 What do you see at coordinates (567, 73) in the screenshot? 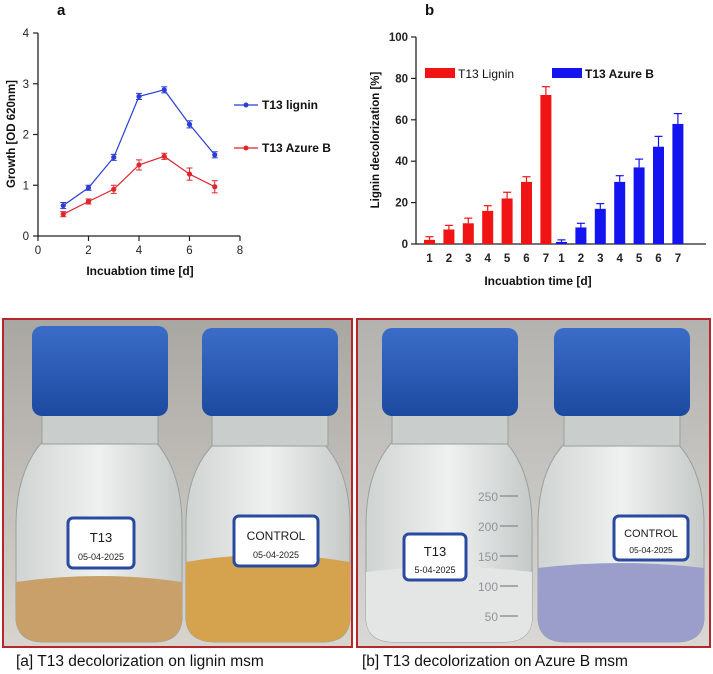
I see `legend-swatch-t13-azure` at bounding box center [567, 73].